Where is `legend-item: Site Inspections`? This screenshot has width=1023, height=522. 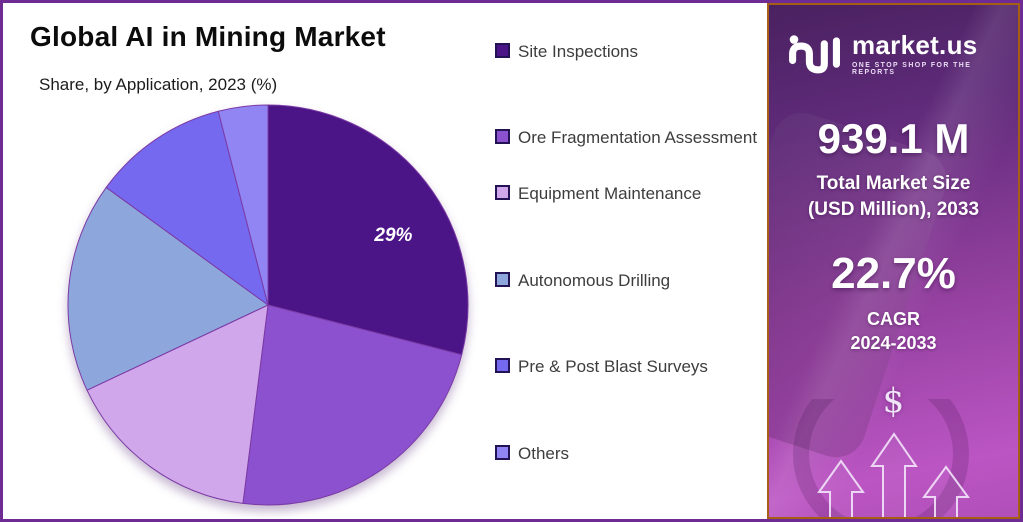 legend-item: Site Inspections is located at coordinates (631, 52).